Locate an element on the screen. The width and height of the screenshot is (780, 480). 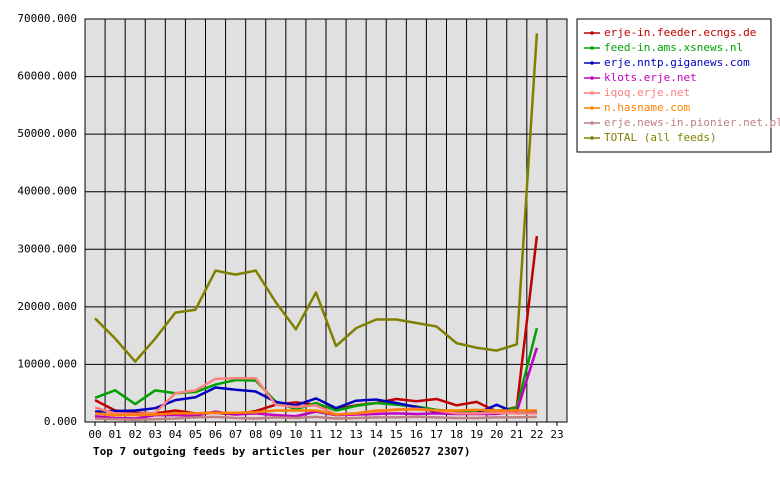
x-tick-label: 08 is located at coordinates (255, 434).